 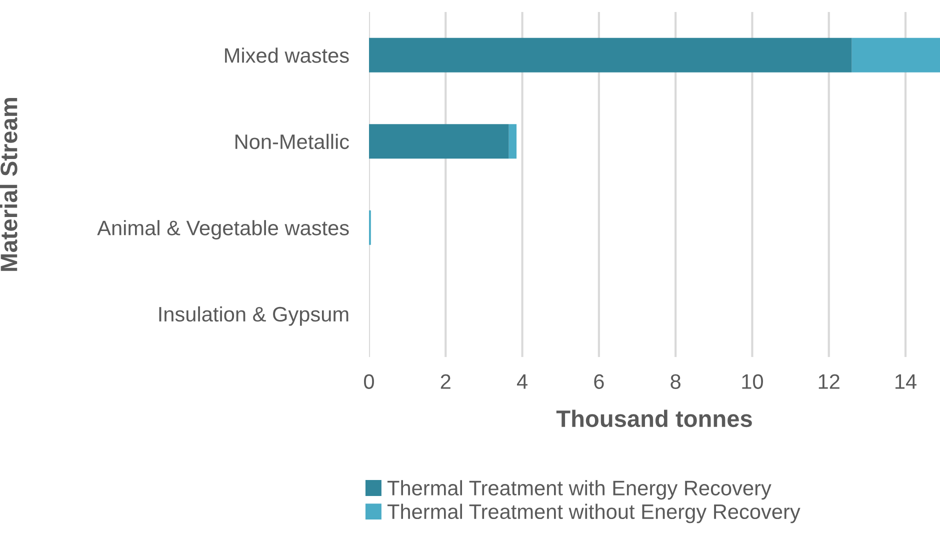 I want to click on x-tick-label: 2, so click(x=445, y=381).